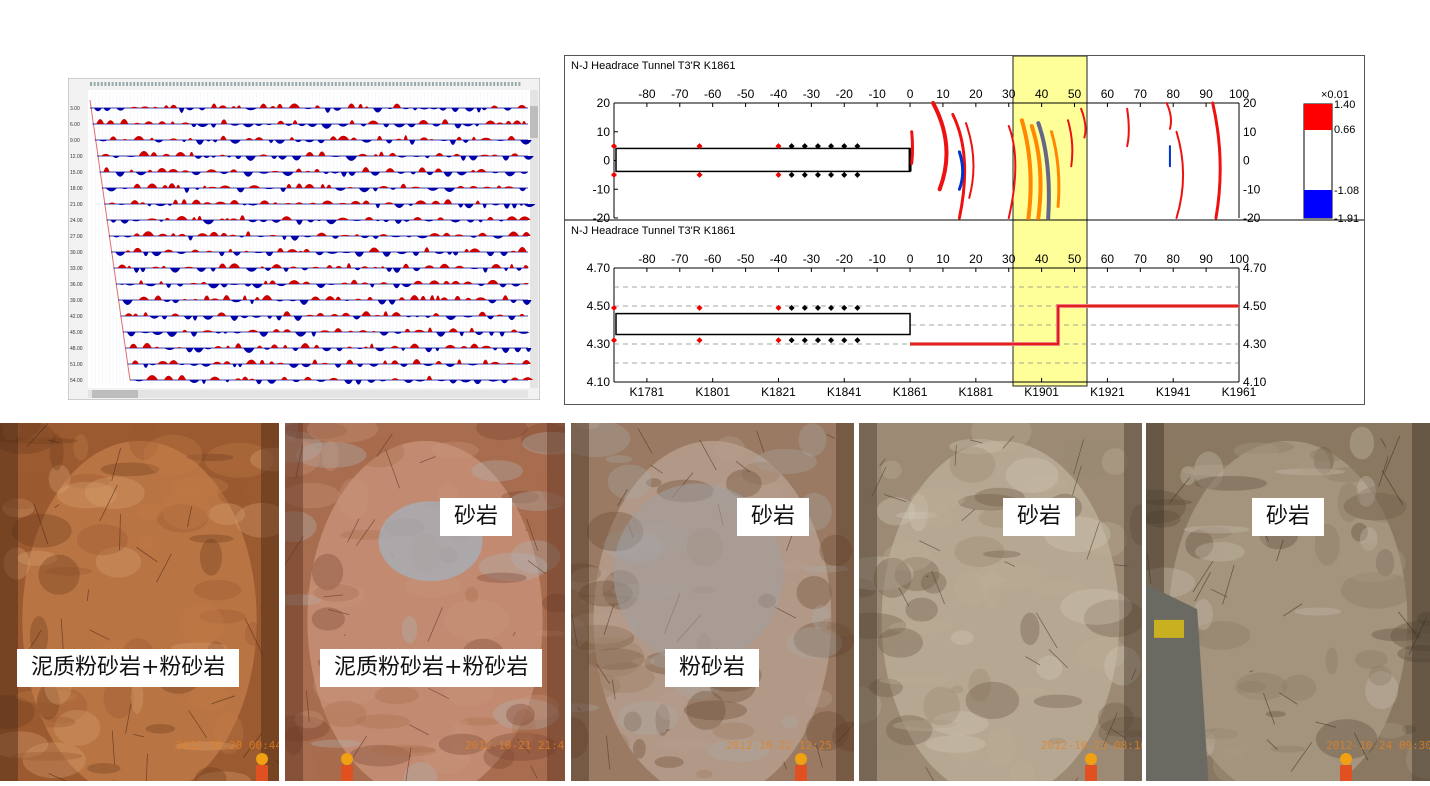 This screenshot has width=1430, height=786. Describe the element at coordinates (910, 392) in the screenshot. I see `chainage-label: K1861` at that location.